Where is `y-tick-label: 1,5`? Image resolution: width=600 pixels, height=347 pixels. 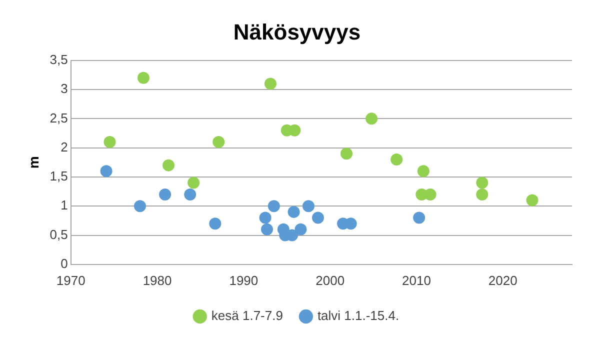 y-tick-label: 1,5 is located at coordinates (59, 176).